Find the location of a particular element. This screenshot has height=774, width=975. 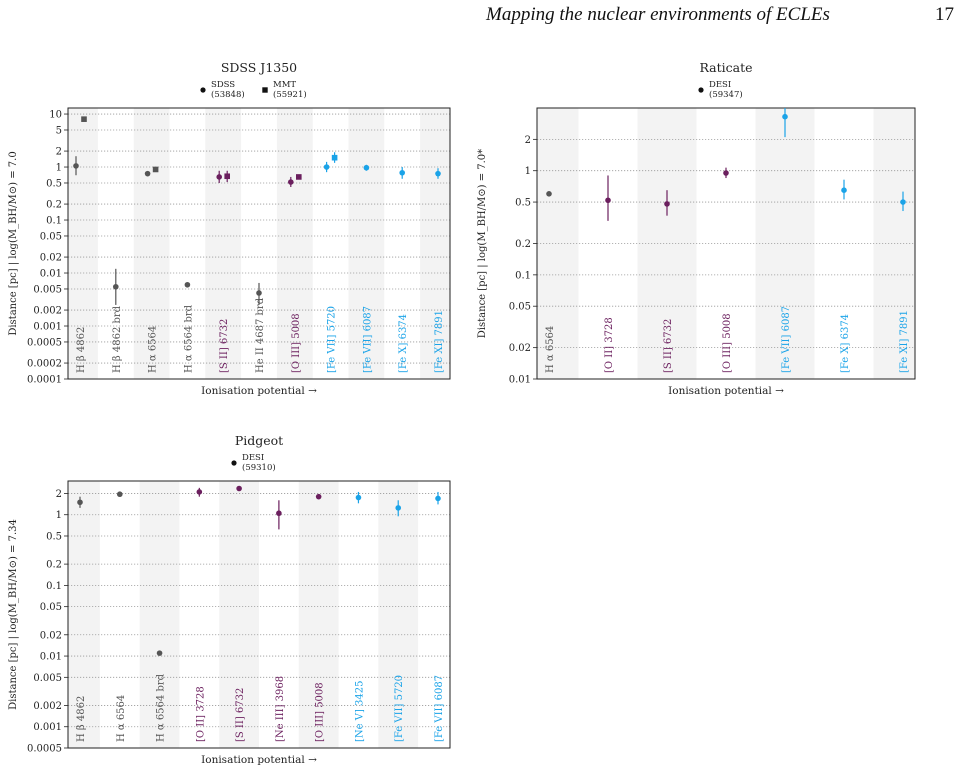

chart-title: Raticate is located at coordinates (725, 67).